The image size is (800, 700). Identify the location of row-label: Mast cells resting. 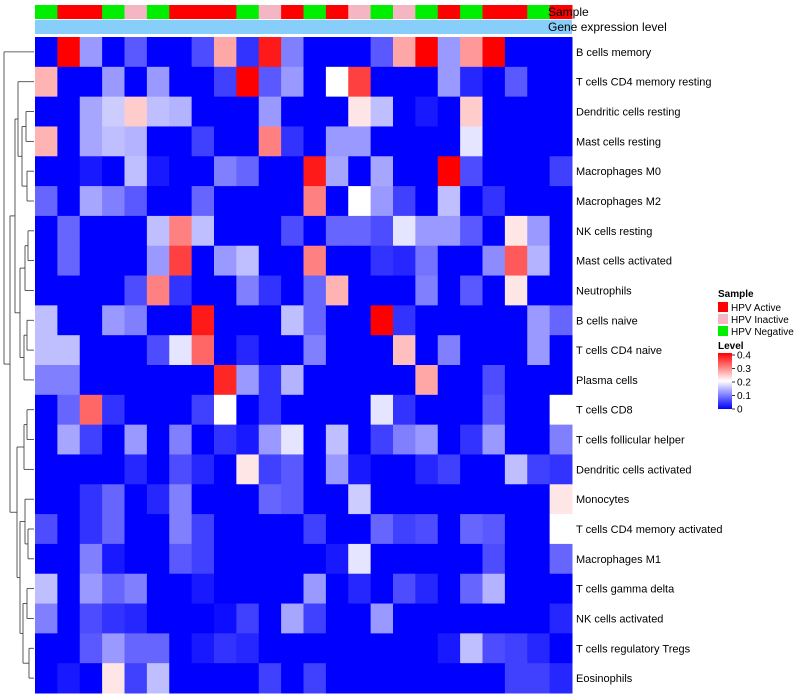
(618, 142).